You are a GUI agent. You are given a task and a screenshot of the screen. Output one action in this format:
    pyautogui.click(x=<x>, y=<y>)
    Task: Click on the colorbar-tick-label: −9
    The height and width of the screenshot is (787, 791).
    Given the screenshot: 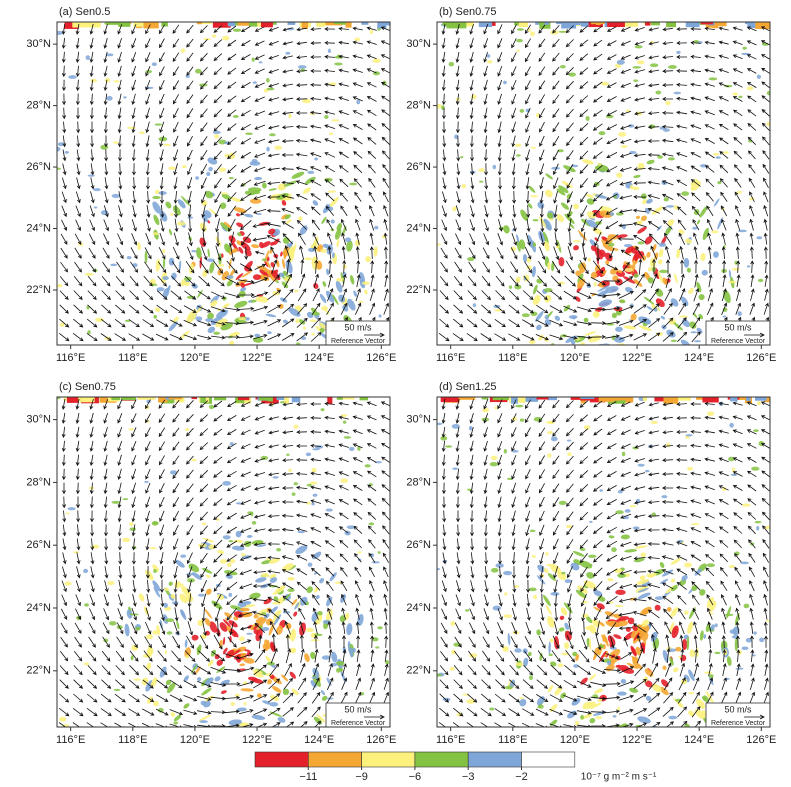 What is the action you would take?
    pyautogui.click(x=361, y=777)
    